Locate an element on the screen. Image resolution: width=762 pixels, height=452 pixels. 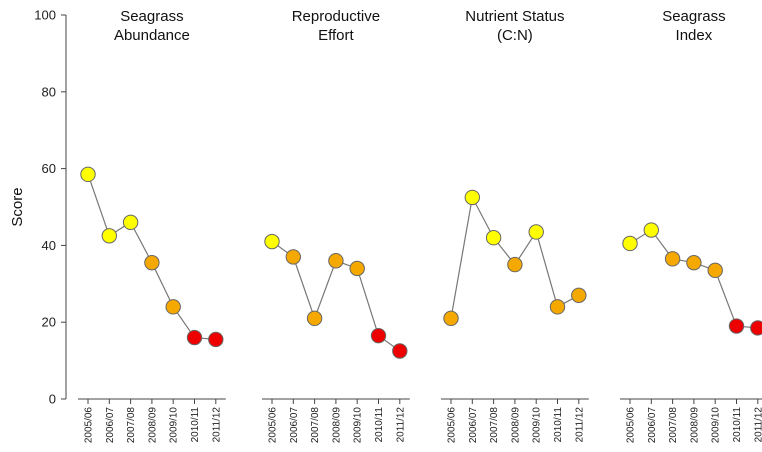
panel-title-line: Nutrient Status is located at coordinates (514, 16).